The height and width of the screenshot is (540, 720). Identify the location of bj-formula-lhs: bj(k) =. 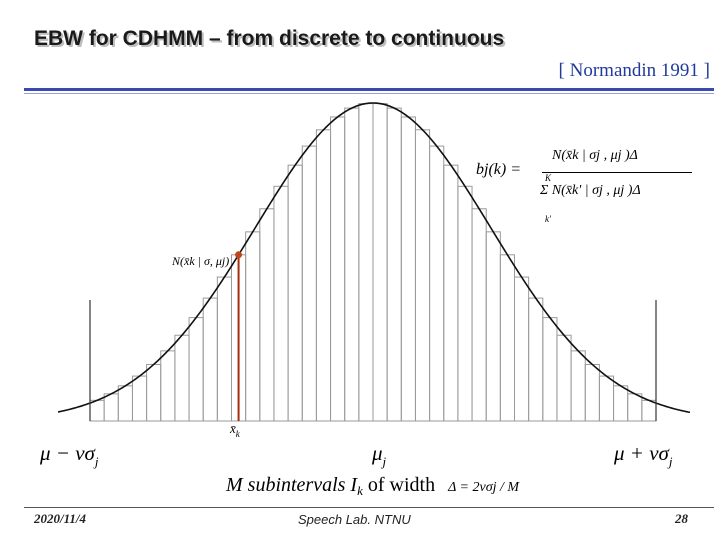
(498, 169).